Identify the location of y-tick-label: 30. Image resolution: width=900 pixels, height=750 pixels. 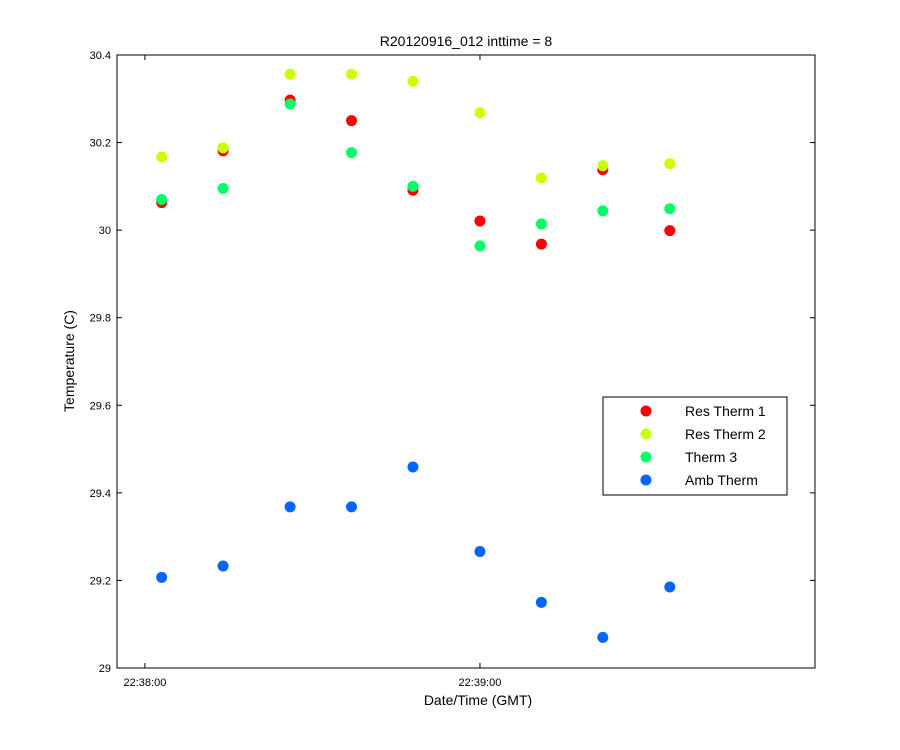
(105, 231).